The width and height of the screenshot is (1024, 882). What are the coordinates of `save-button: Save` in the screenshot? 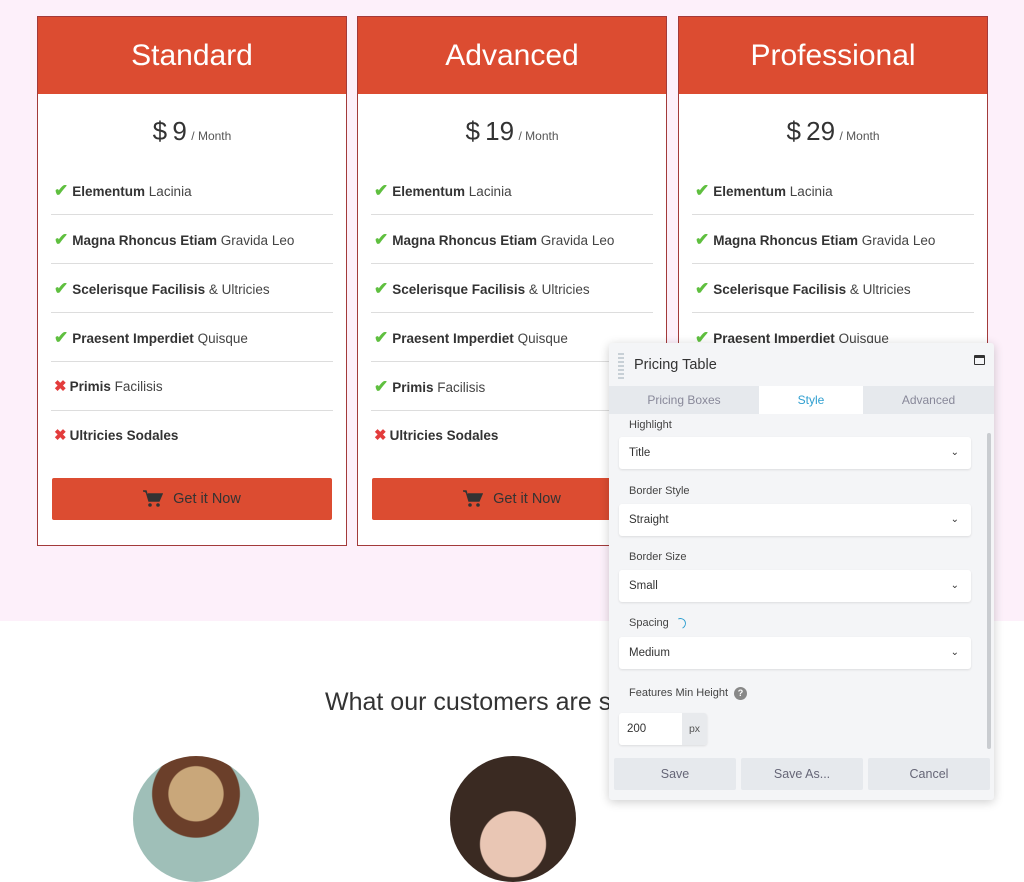 It's located at (675, 774).